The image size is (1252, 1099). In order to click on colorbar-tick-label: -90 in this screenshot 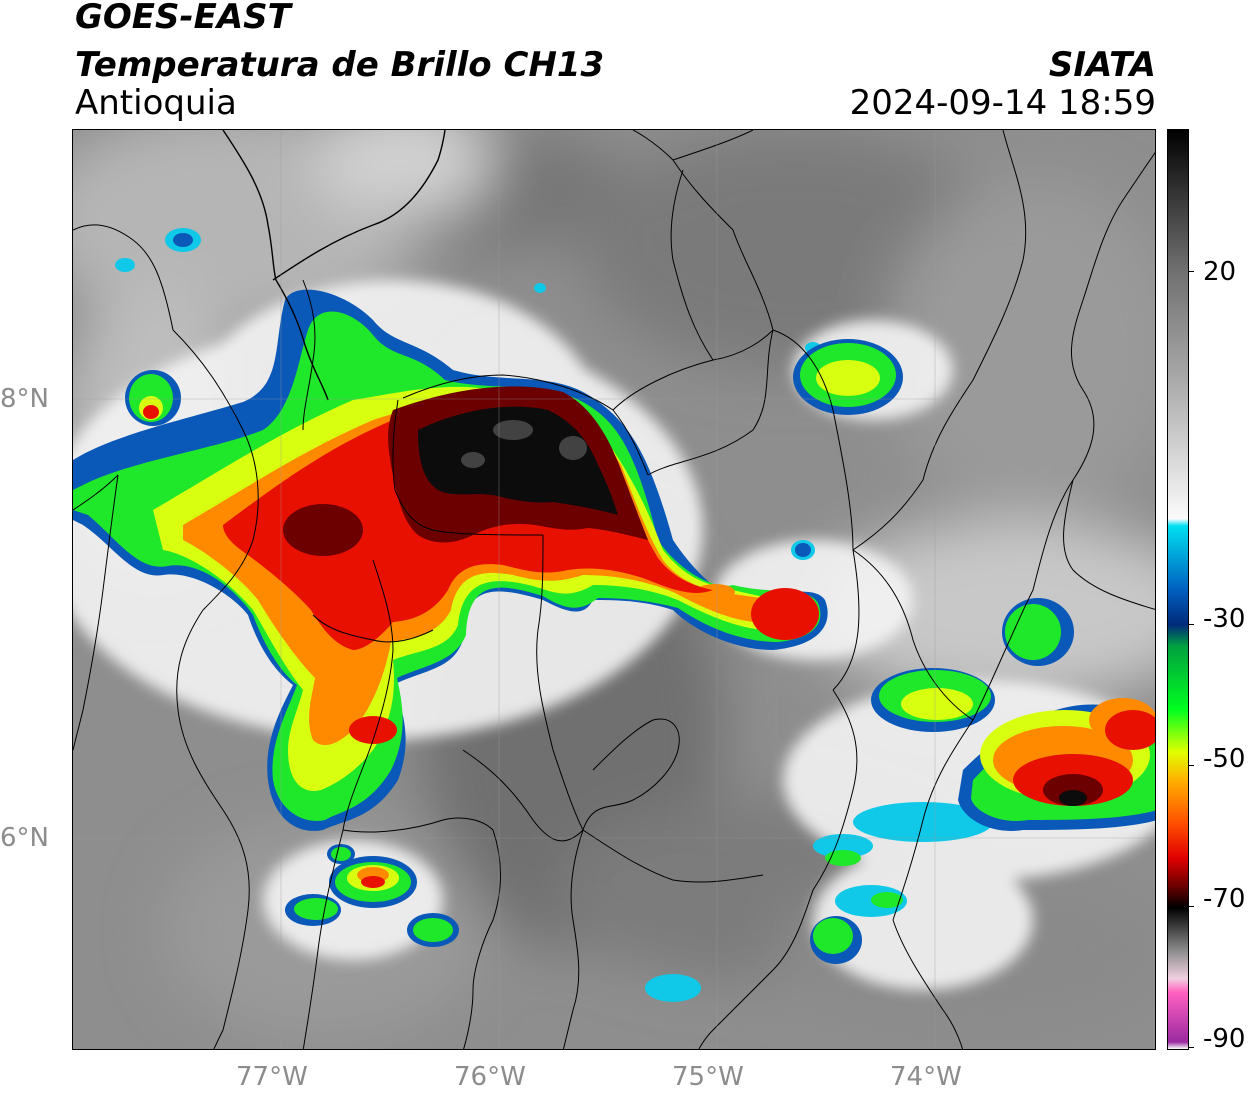, I will do `click(1224, 1039)`.